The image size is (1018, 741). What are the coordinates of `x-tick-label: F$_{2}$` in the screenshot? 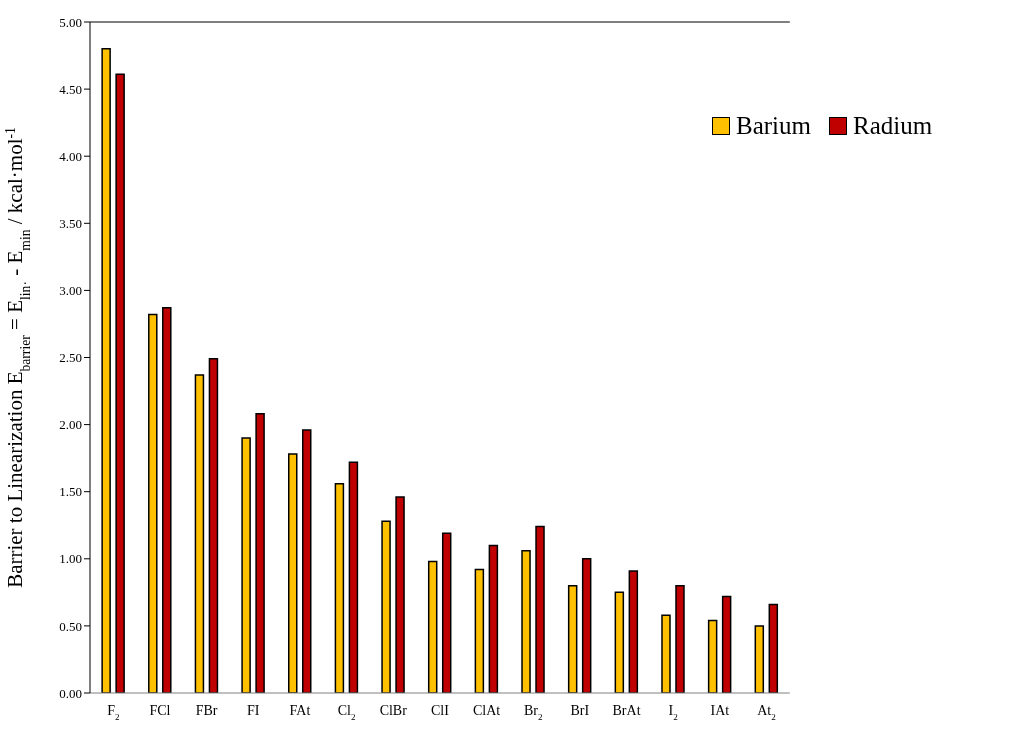 It's located at (113, 712).